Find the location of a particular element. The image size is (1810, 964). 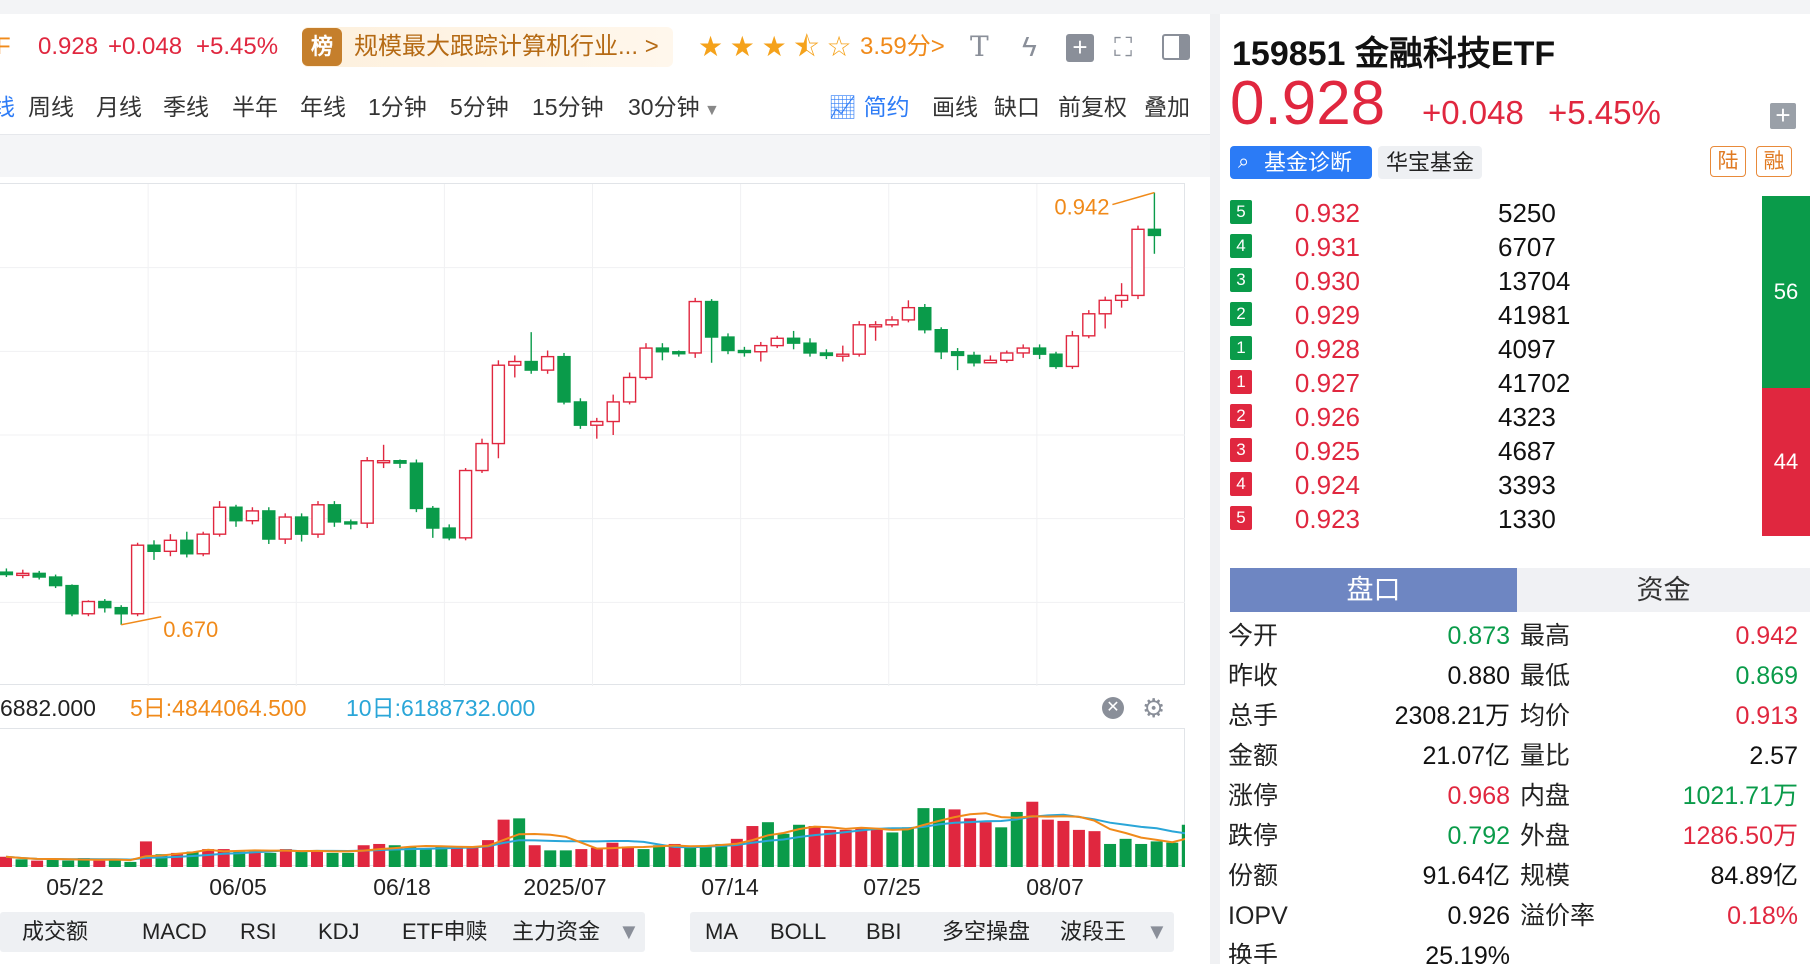

gap-button: 缺口 is located at coordinates (1017, 107).